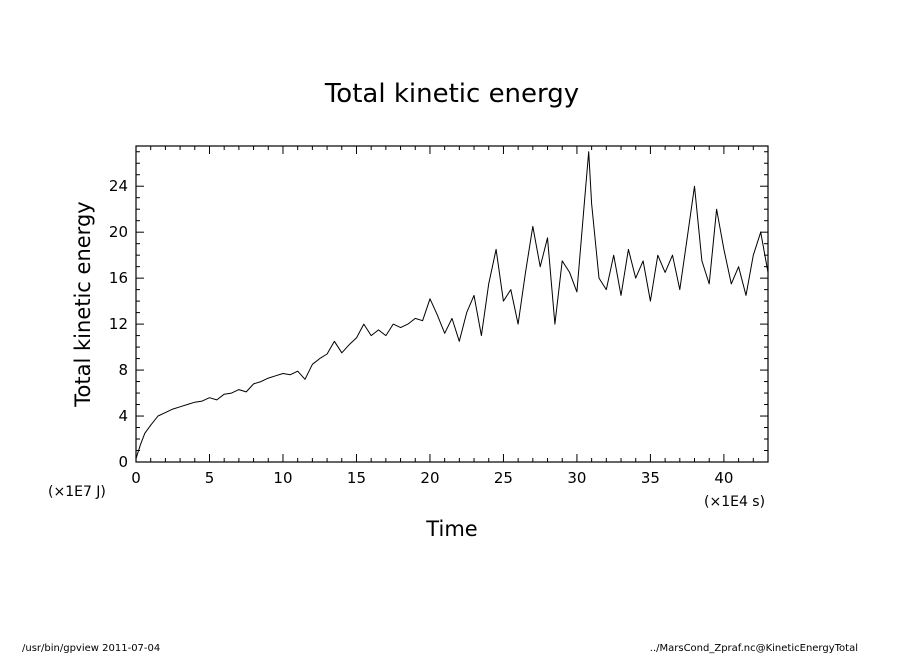 The width and height of the screenshot is (904, 654). What do you see at coordinates (210, 478) in the screenshot?
I see `x-tick-label: 5` at bounding box center [210, 478].